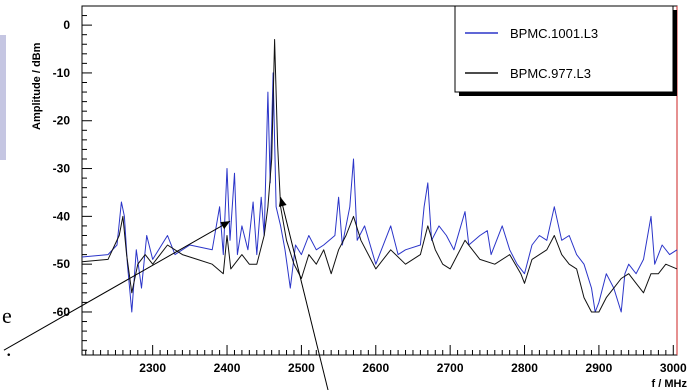 Image resolution: width=687 pixels, height=390 pixels. What do you see at coordinates (37, 86) in the screenshot?
I see `y-axis-label: Amplitude / dBm` at bounding box center [37, 86].